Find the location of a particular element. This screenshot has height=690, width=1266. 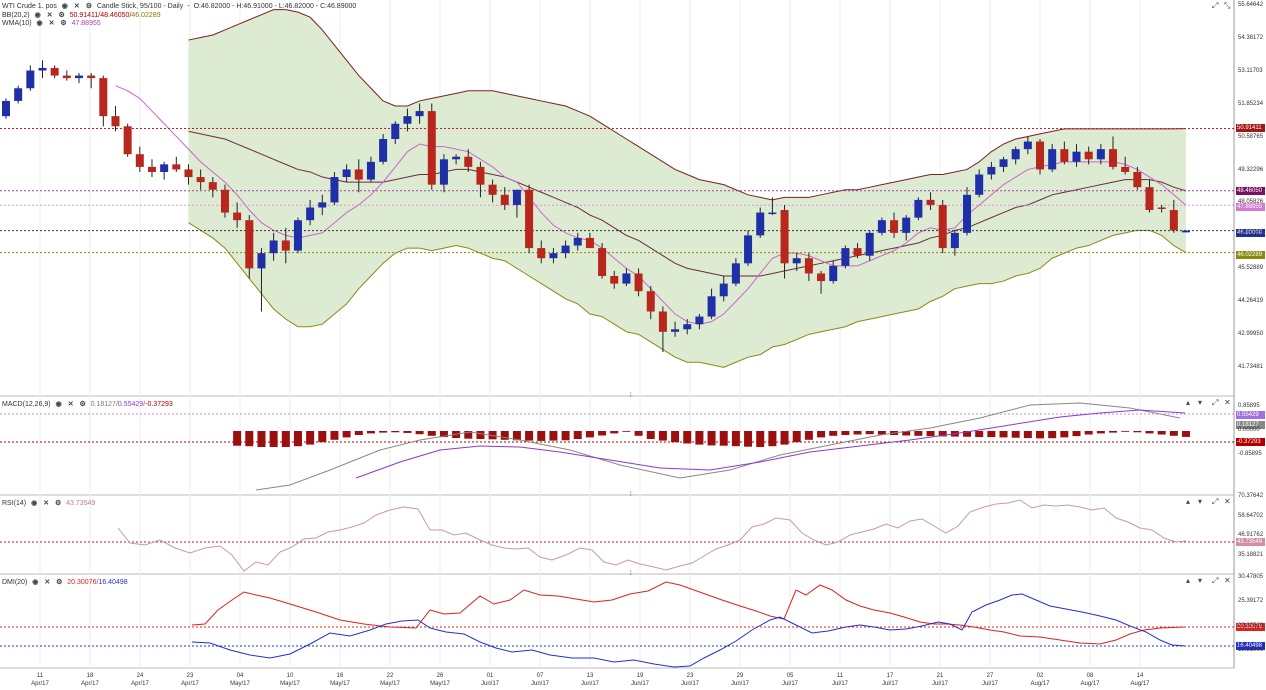

macd-value: 0.18127/ is located at coordinates (104, 404).